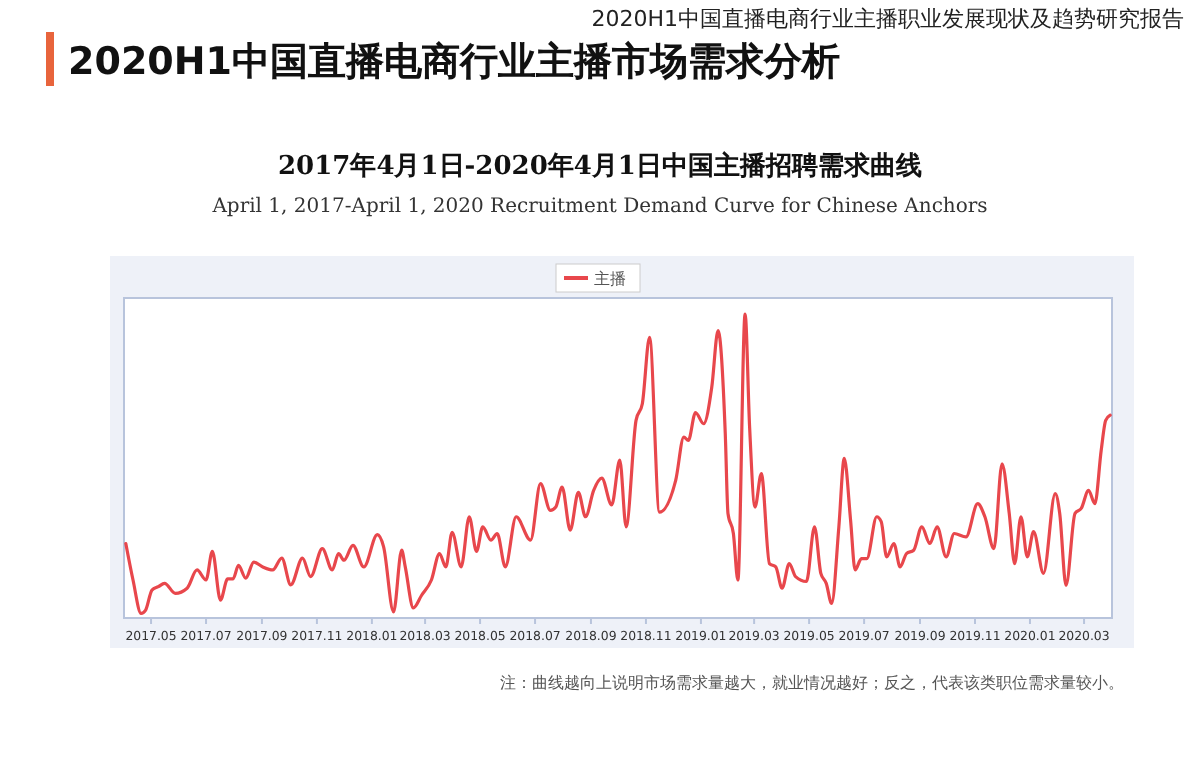 The image size is (1200, 778). I want to click on text: 2020H1中国直播电商行业主播职业发展现状及趋势研究报告, so click(887, 19).